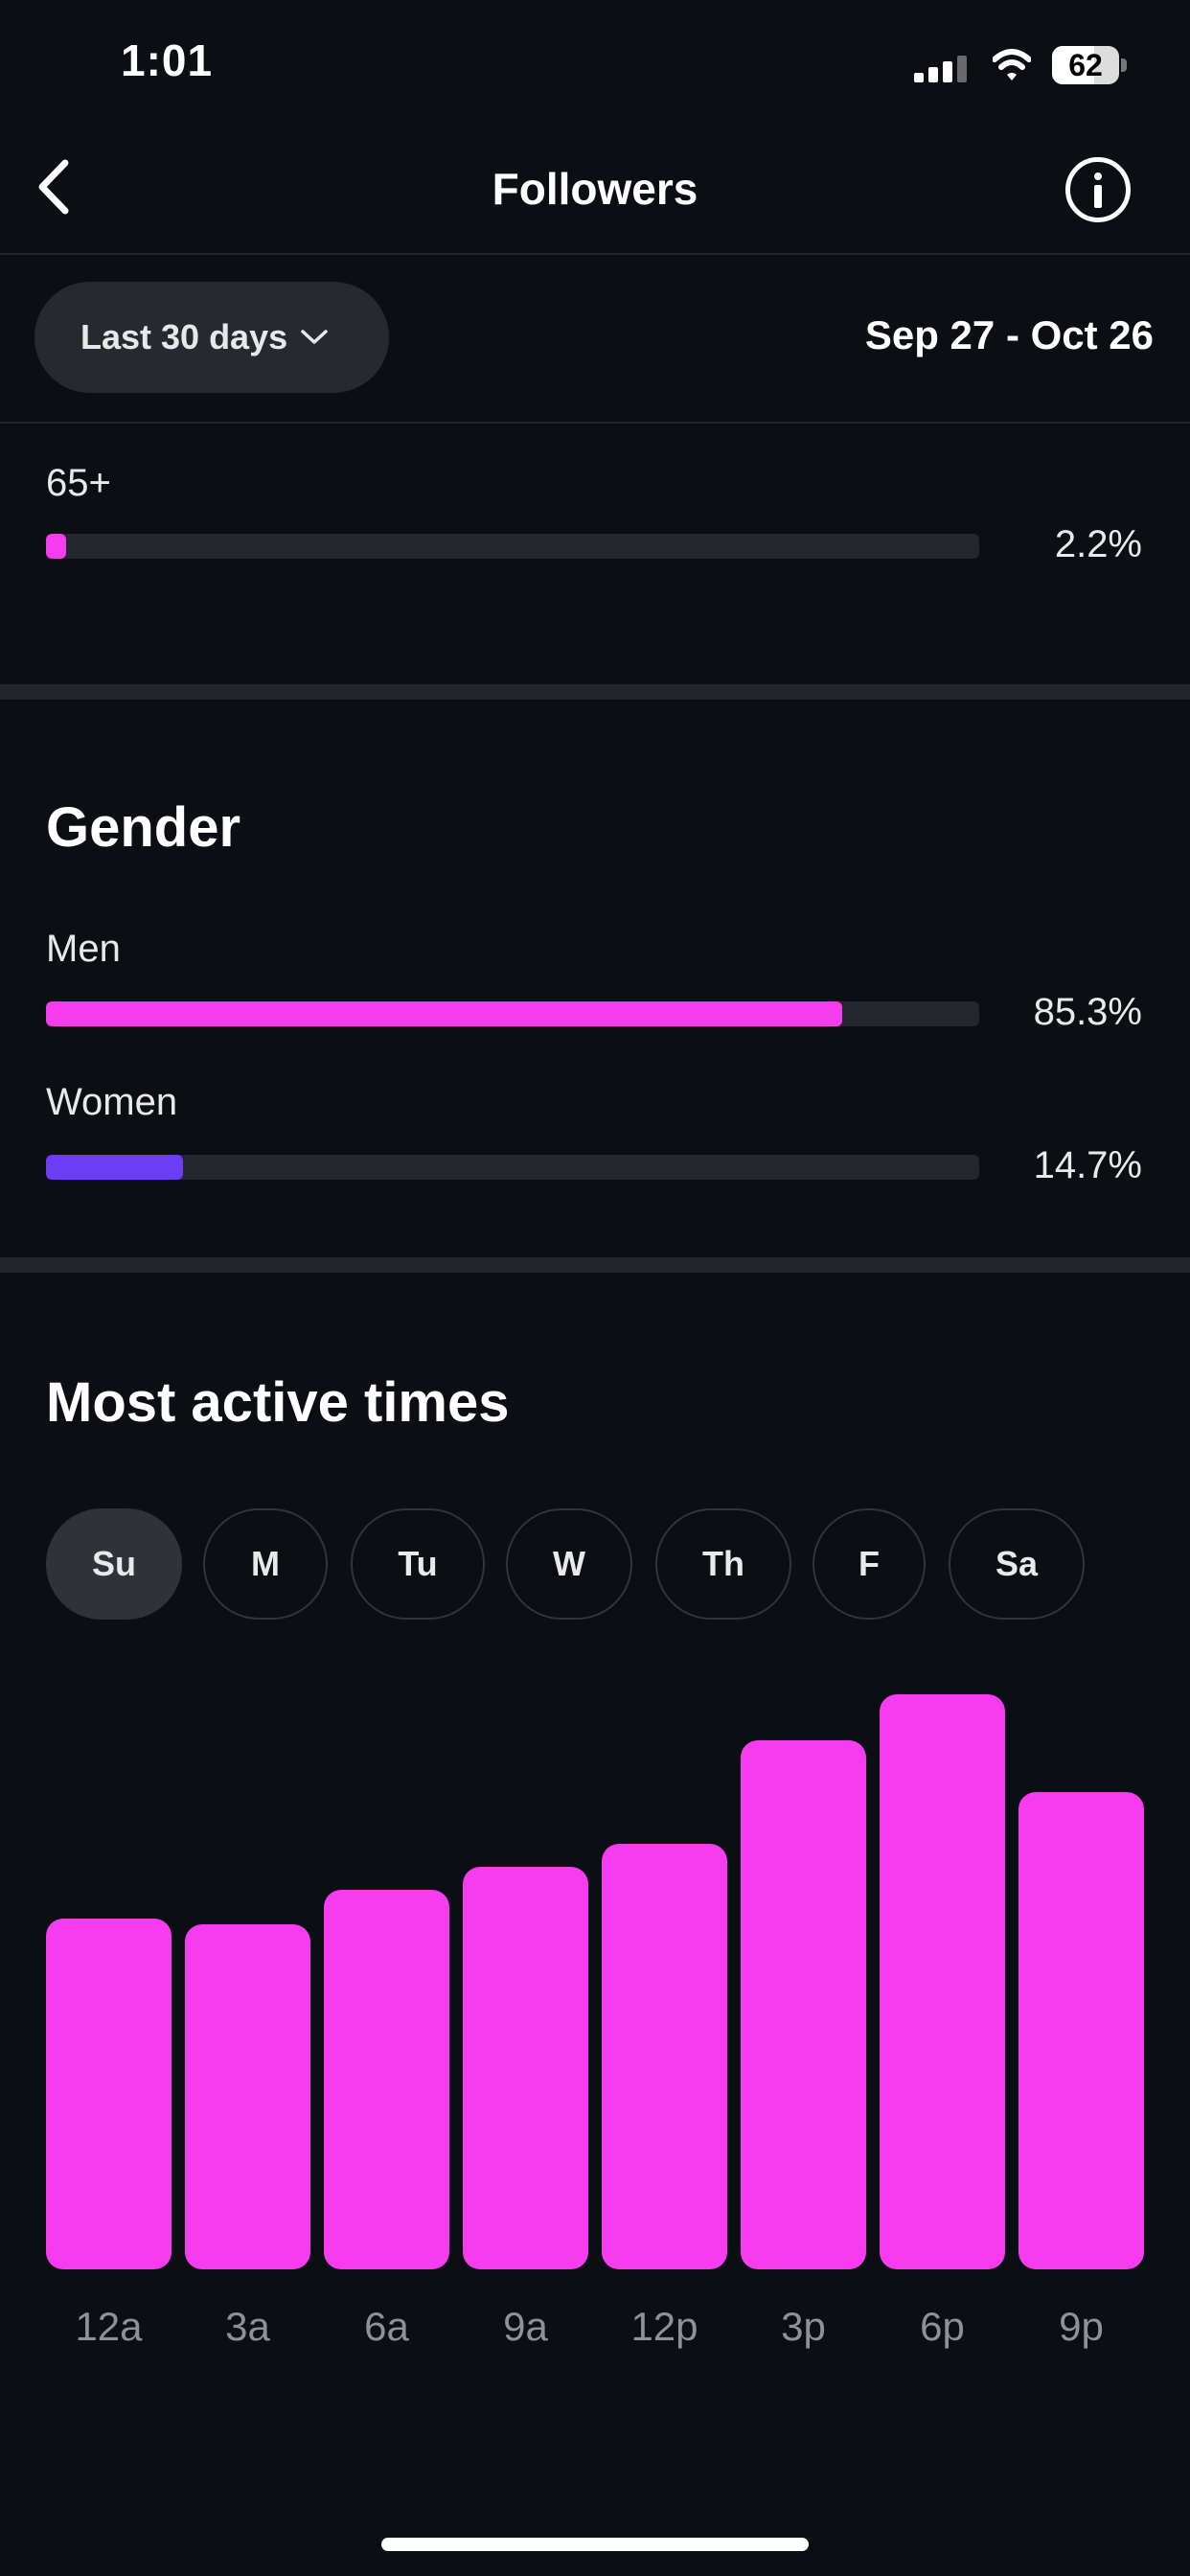 Image resolution: width=1190 pixels, height=2576 pixels. I want to click on age-bar-percent: 2.2%, so click(1098, 544).